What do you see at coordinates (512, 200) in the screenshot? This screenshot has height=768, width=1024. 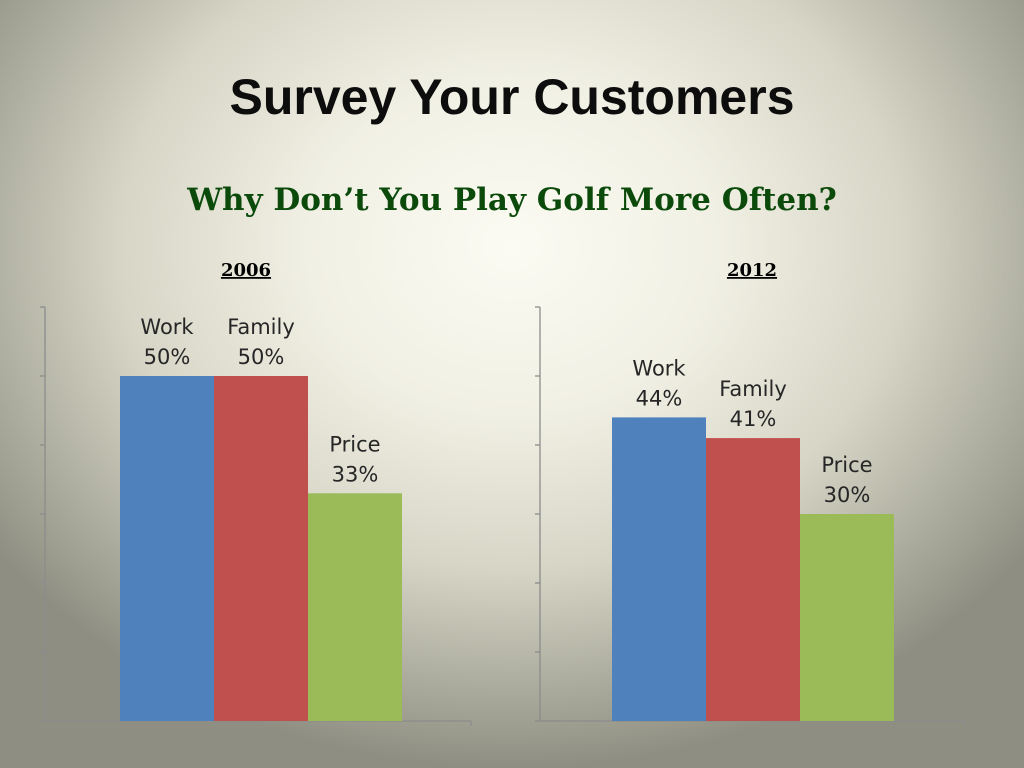 I see `slide-subtitle: Why Don’t You Play Golf More Often?` at bounding box center [512, 200].